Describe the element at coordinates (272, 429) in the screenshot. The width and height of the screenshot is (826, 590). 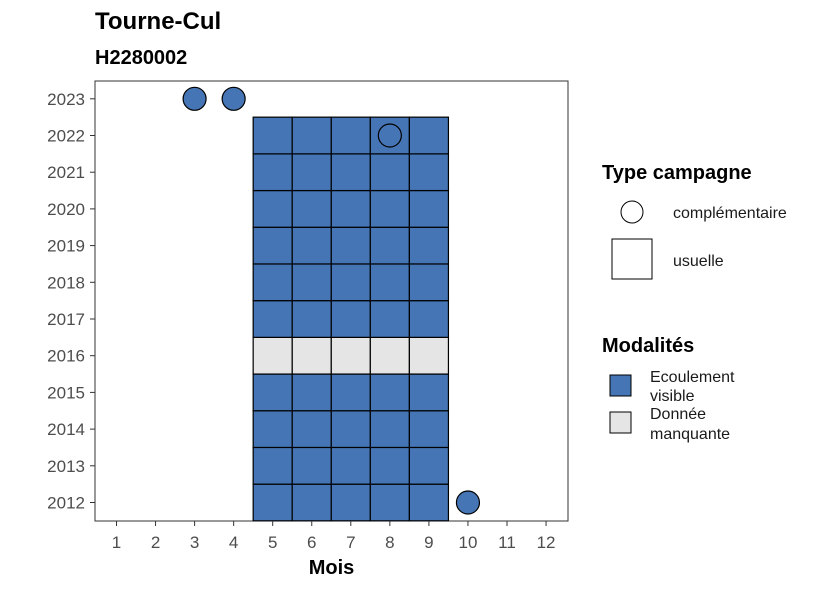
I see `tile-2014-m5` at that location.